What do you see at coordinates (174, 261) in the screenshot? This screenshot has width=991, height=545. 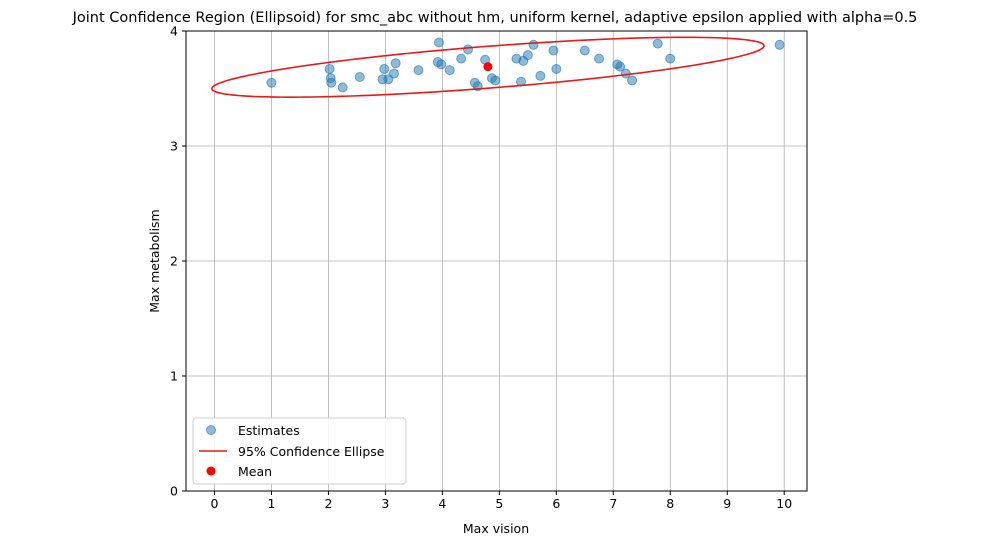 I see `y-tick-label: 2` at bounding box center [174, 261].